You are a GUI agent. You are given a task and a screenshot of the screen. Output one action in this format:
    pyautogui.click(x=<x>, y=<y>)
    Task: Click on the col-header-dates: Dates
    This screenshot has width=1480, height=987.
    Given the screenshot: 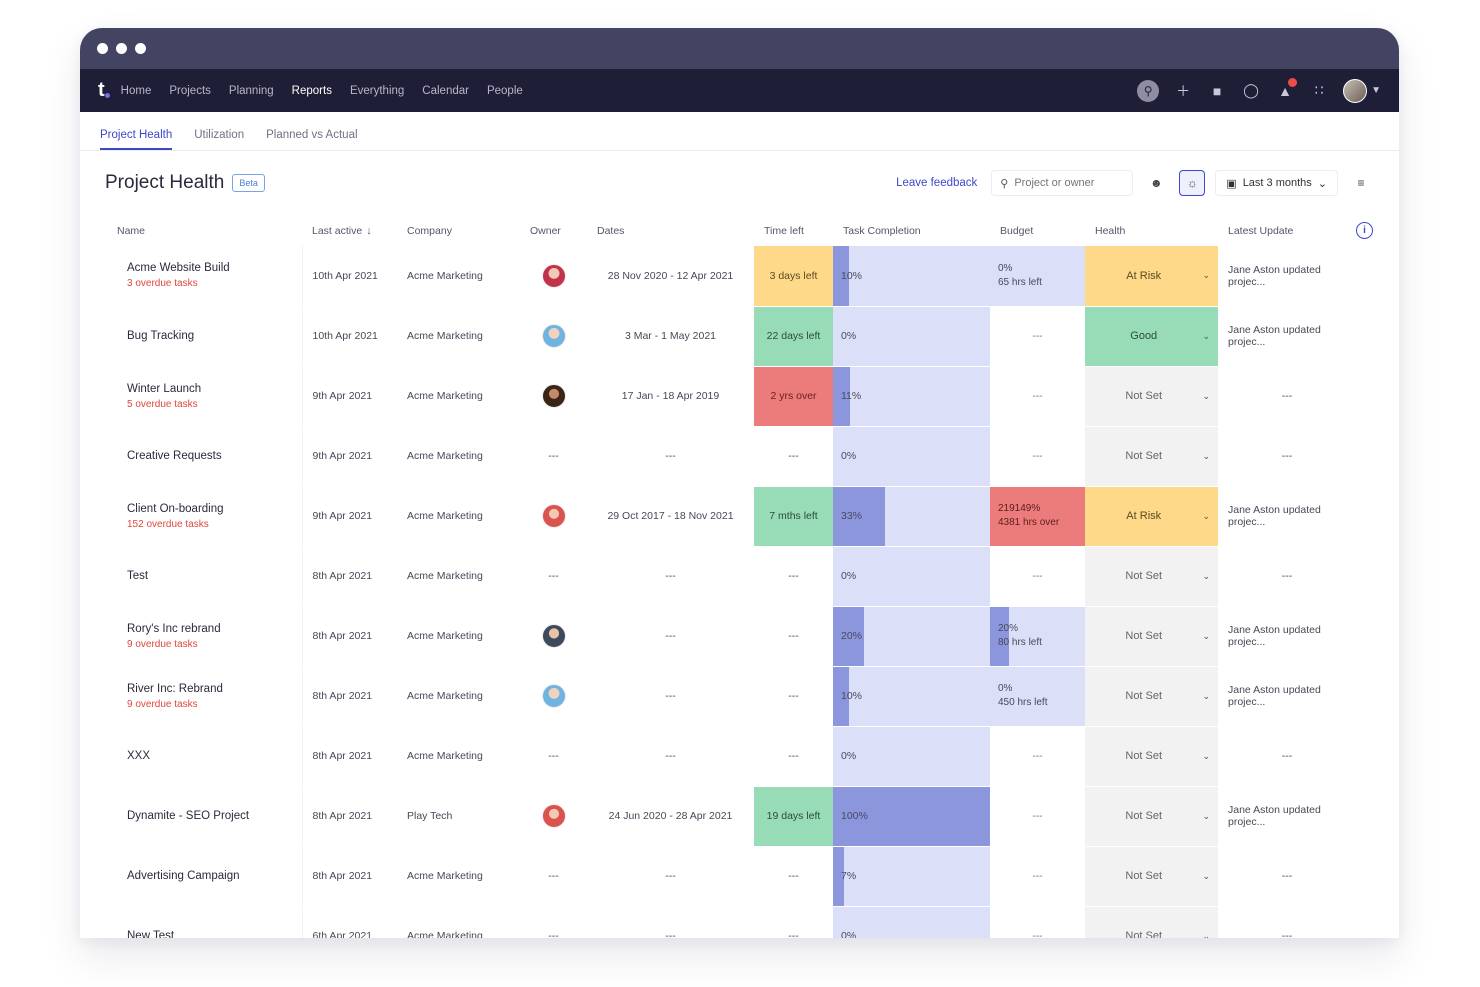 What is the action you would take?
    pyautogui.click(x=611, y=230)
    